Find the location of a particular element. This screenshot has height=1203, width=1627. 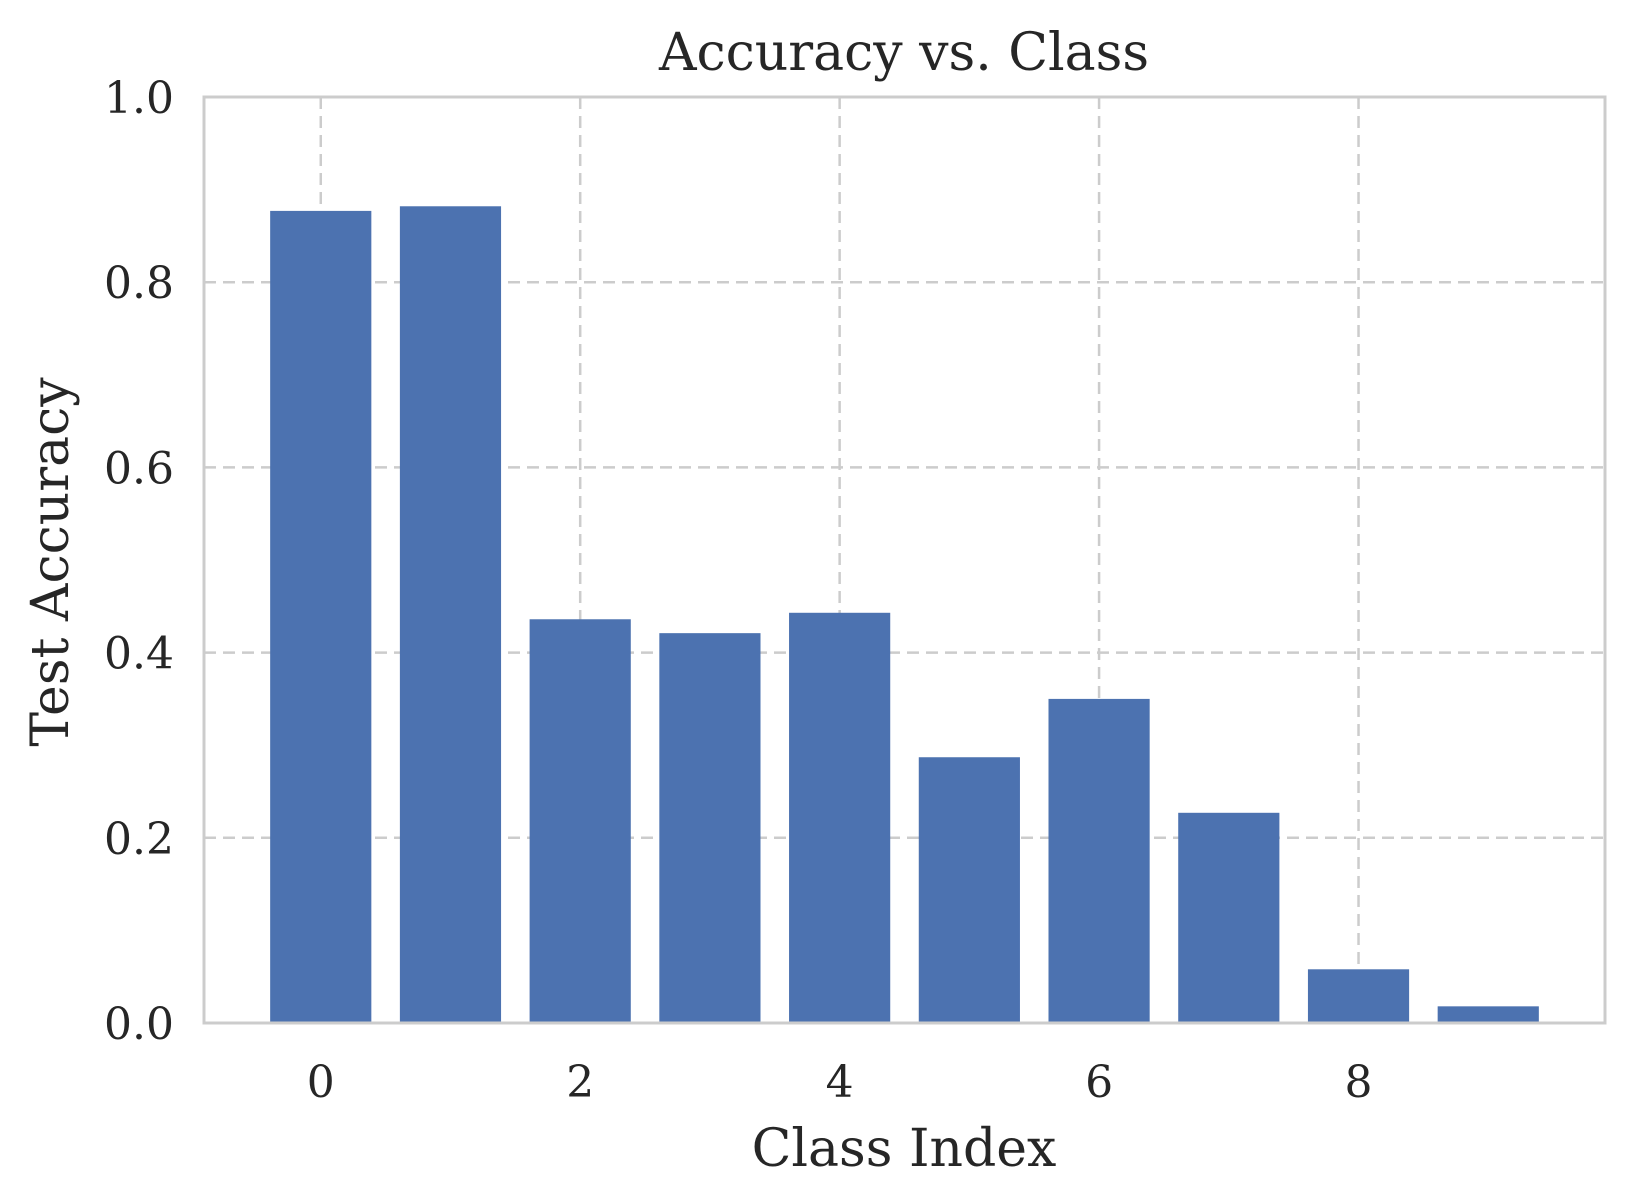

y-tick-label-2: 0.4 is located at coordinates (139, 654).